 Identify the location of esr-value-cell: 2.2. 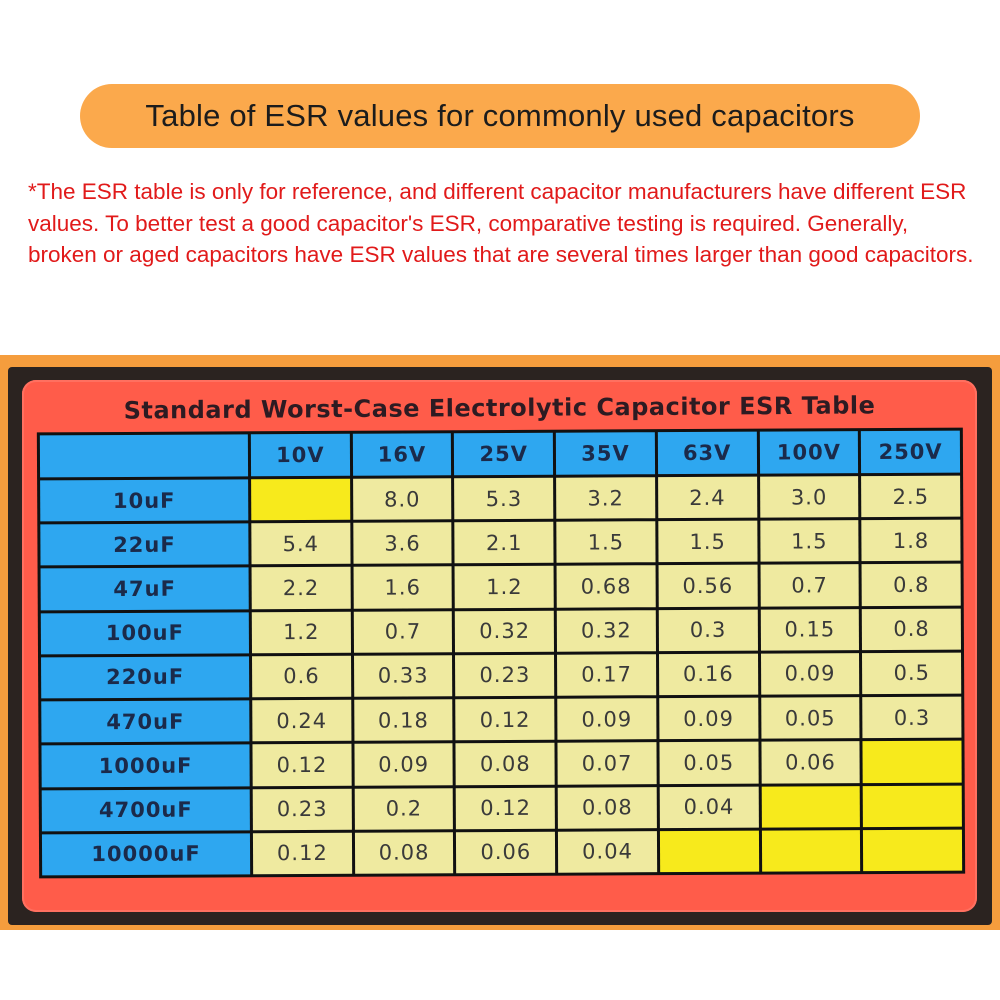
(301, 588).